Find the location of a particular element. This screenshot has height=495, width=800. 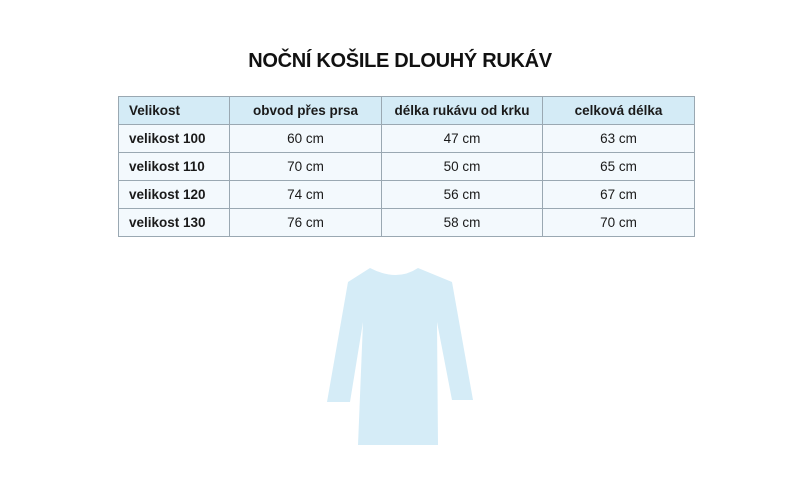

header-chest: obvod přes prsa is located at coordinates (305, 110).